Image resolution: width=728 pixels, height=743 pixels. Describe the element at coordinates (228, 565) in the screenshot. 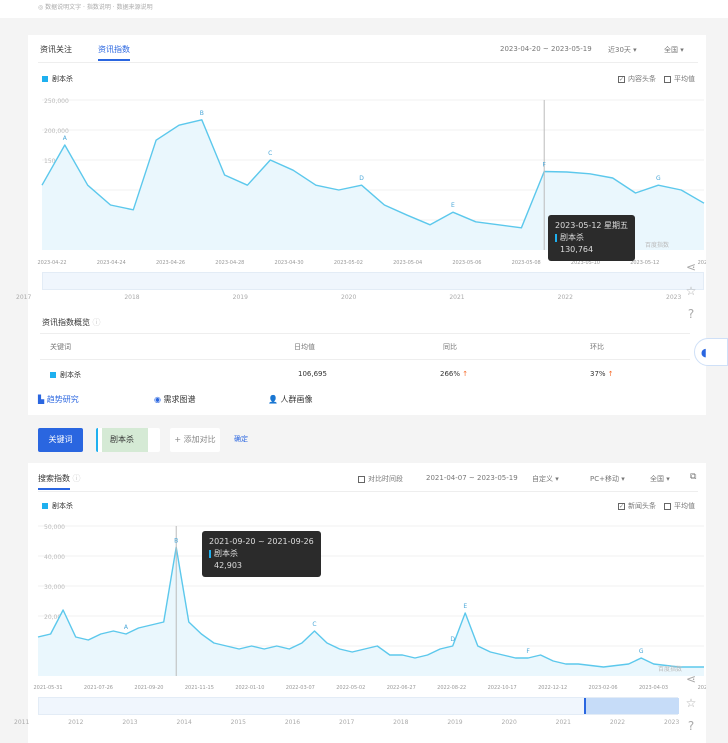

I see `tooltip-value: 42,903` at that location.